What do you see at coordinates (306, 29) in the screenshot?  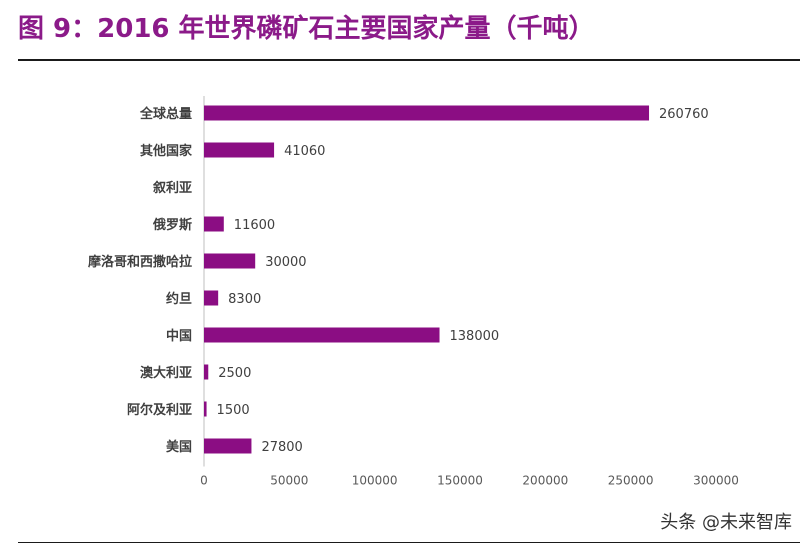 I see `figure-title: 图 9：2016 年世界磷矿石主要国家产量（千吨）` at bounding box center [306, 29].